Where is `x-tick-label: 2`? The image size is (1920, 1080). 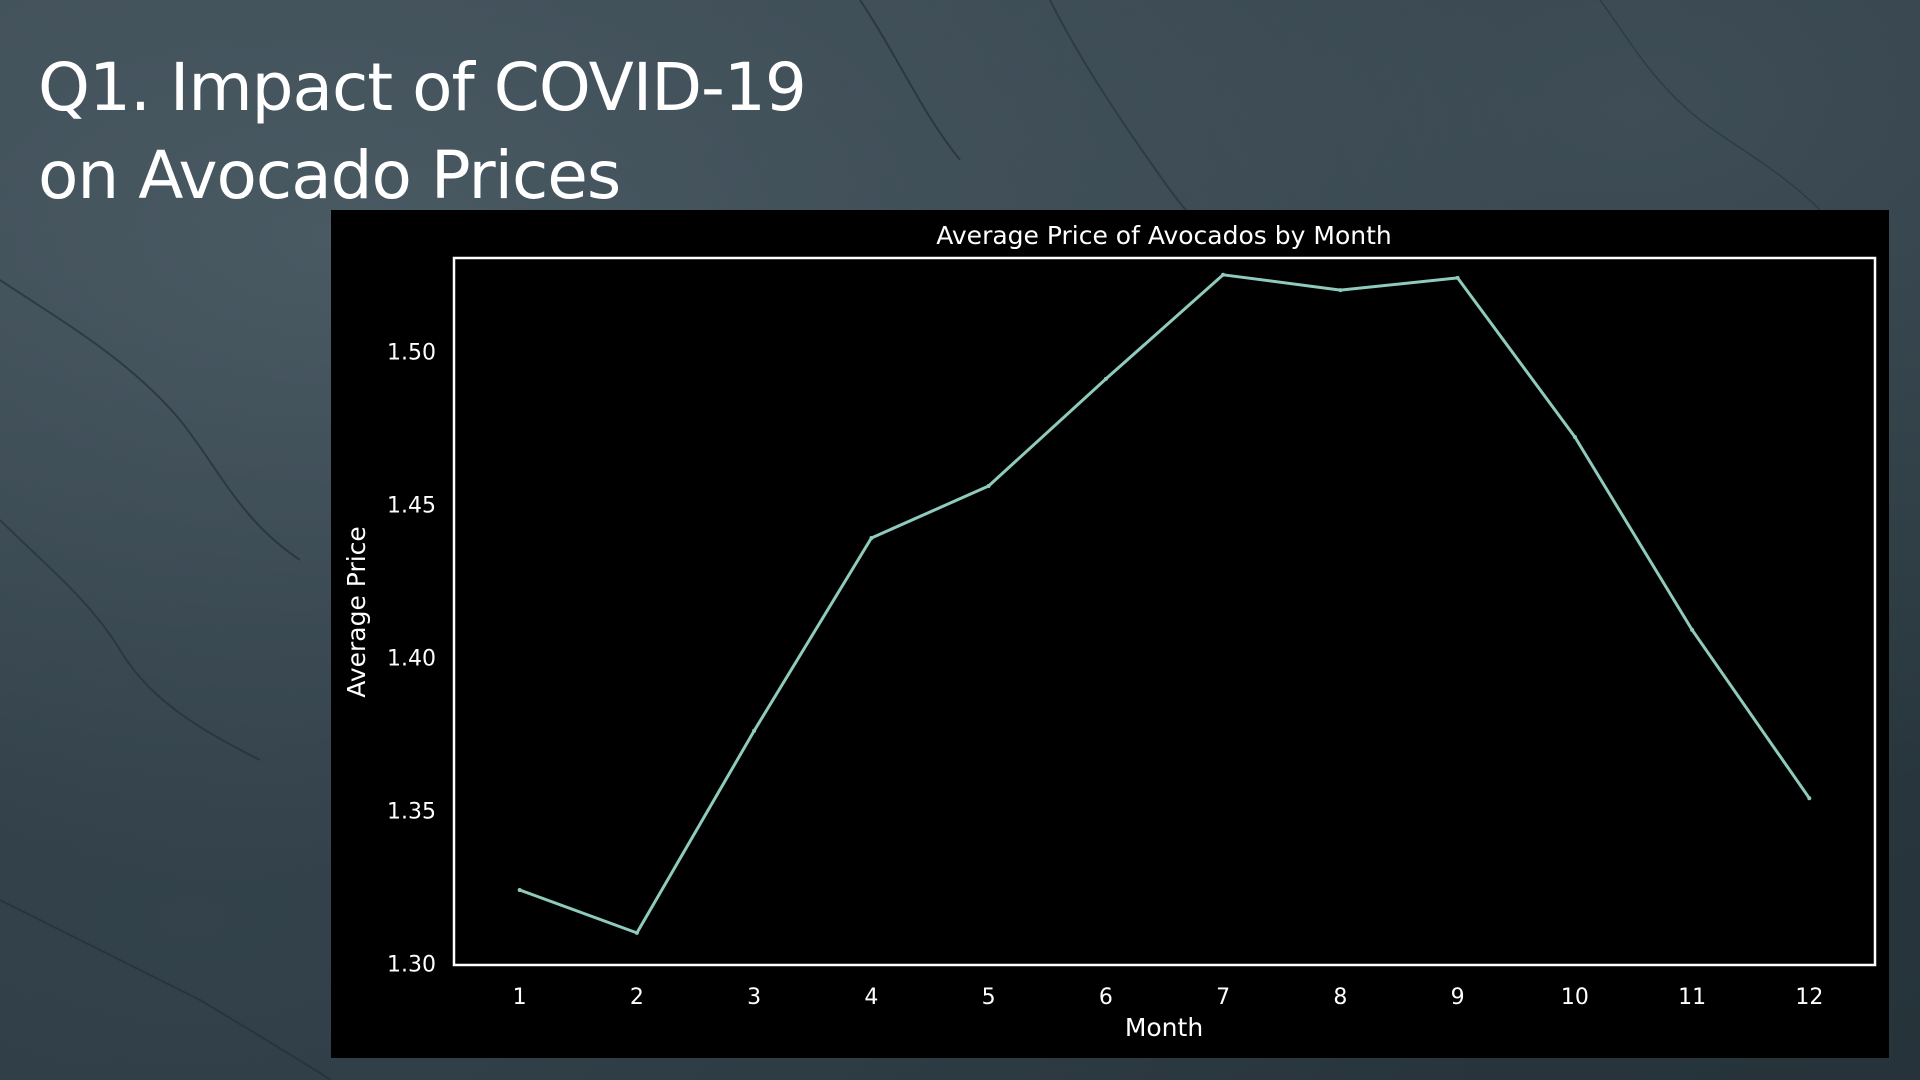
x-tick-label: 2 is located at coordinates (637, 997).